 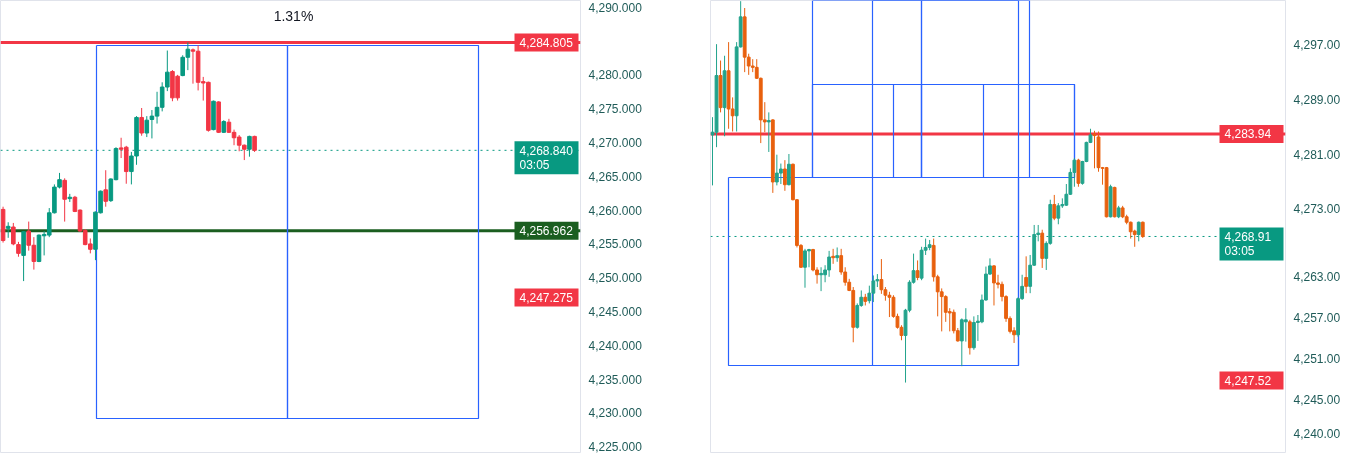 I want to click on y-tick-label: 4,257.00, so click(x=1317, y=318).